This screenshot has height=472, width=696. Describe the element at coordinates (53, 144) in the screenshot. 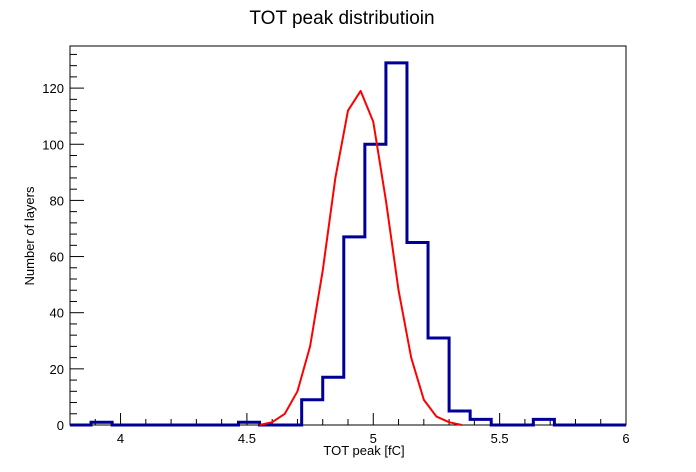

I see `y-tick-label: 100` at that location.